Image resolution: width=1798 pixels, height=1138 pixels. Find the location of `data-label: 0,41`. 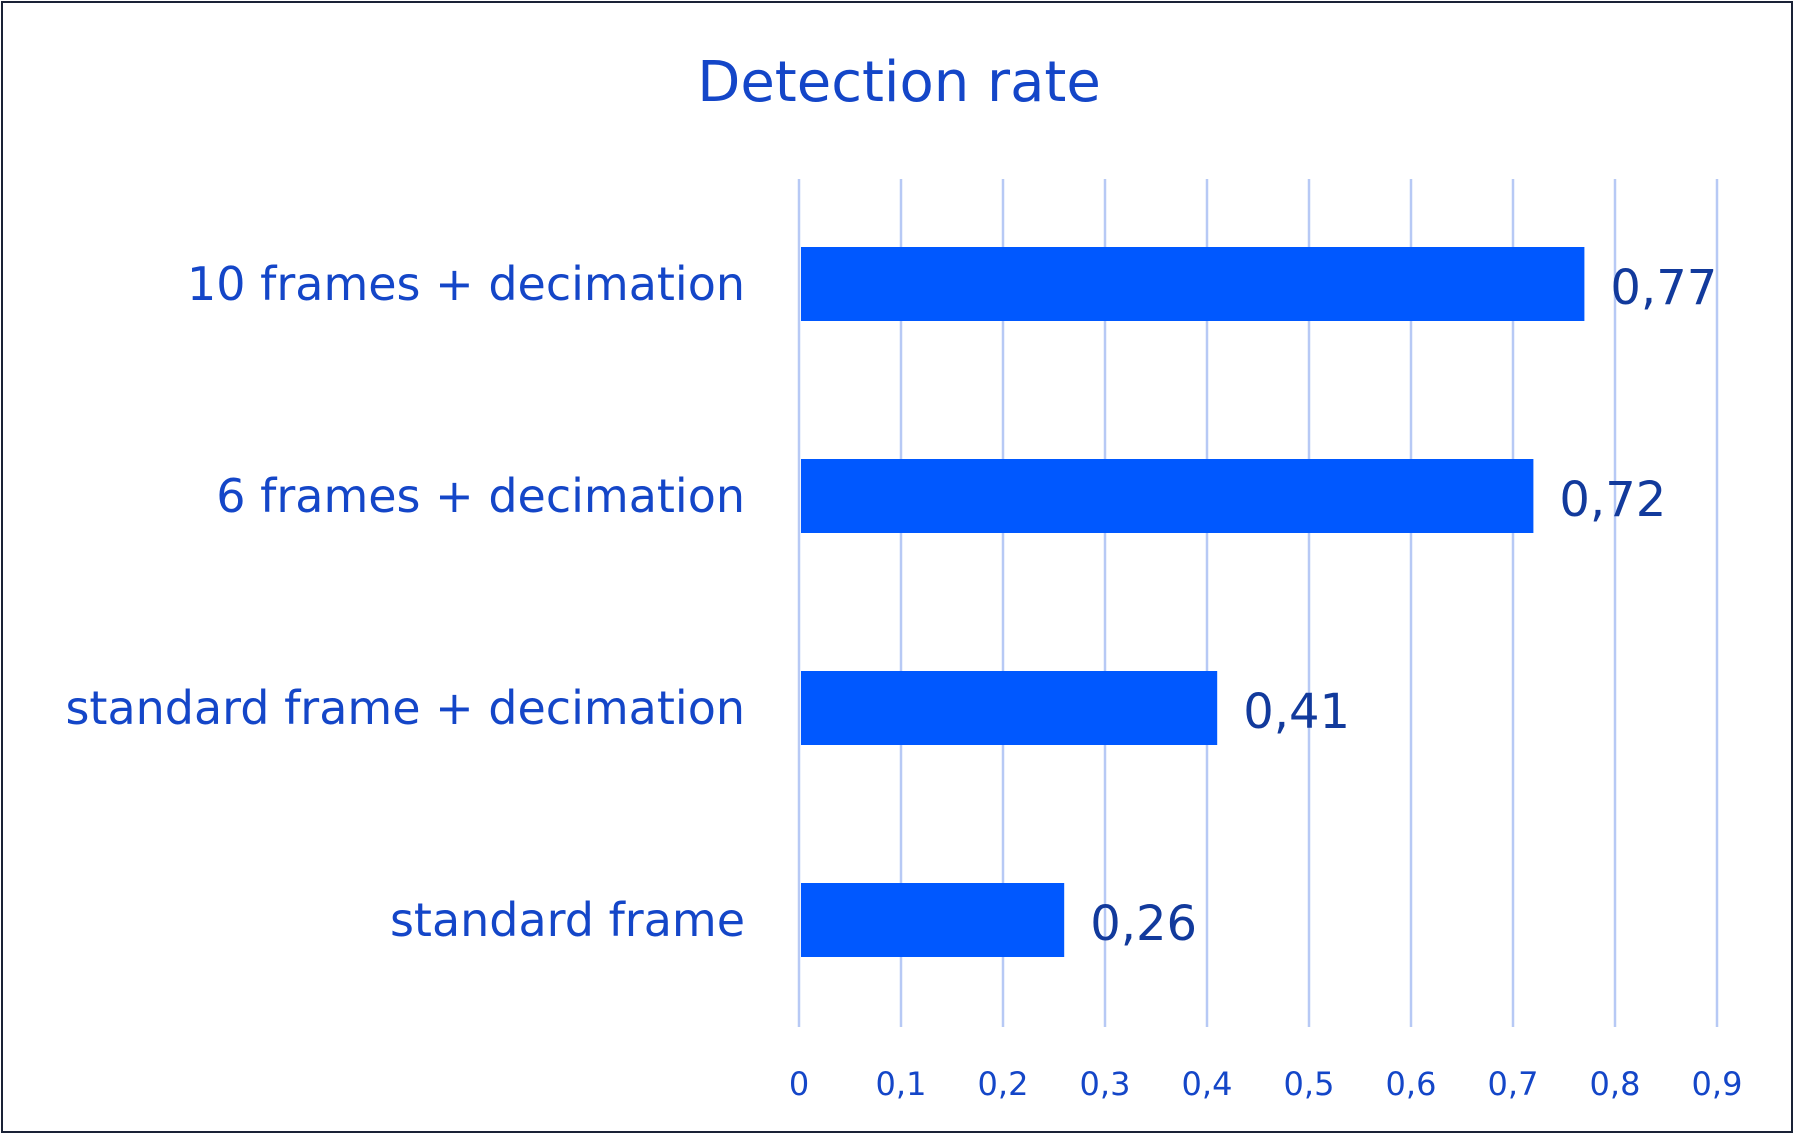

data-label: 0,41 is located at coordinates (1296, 712).